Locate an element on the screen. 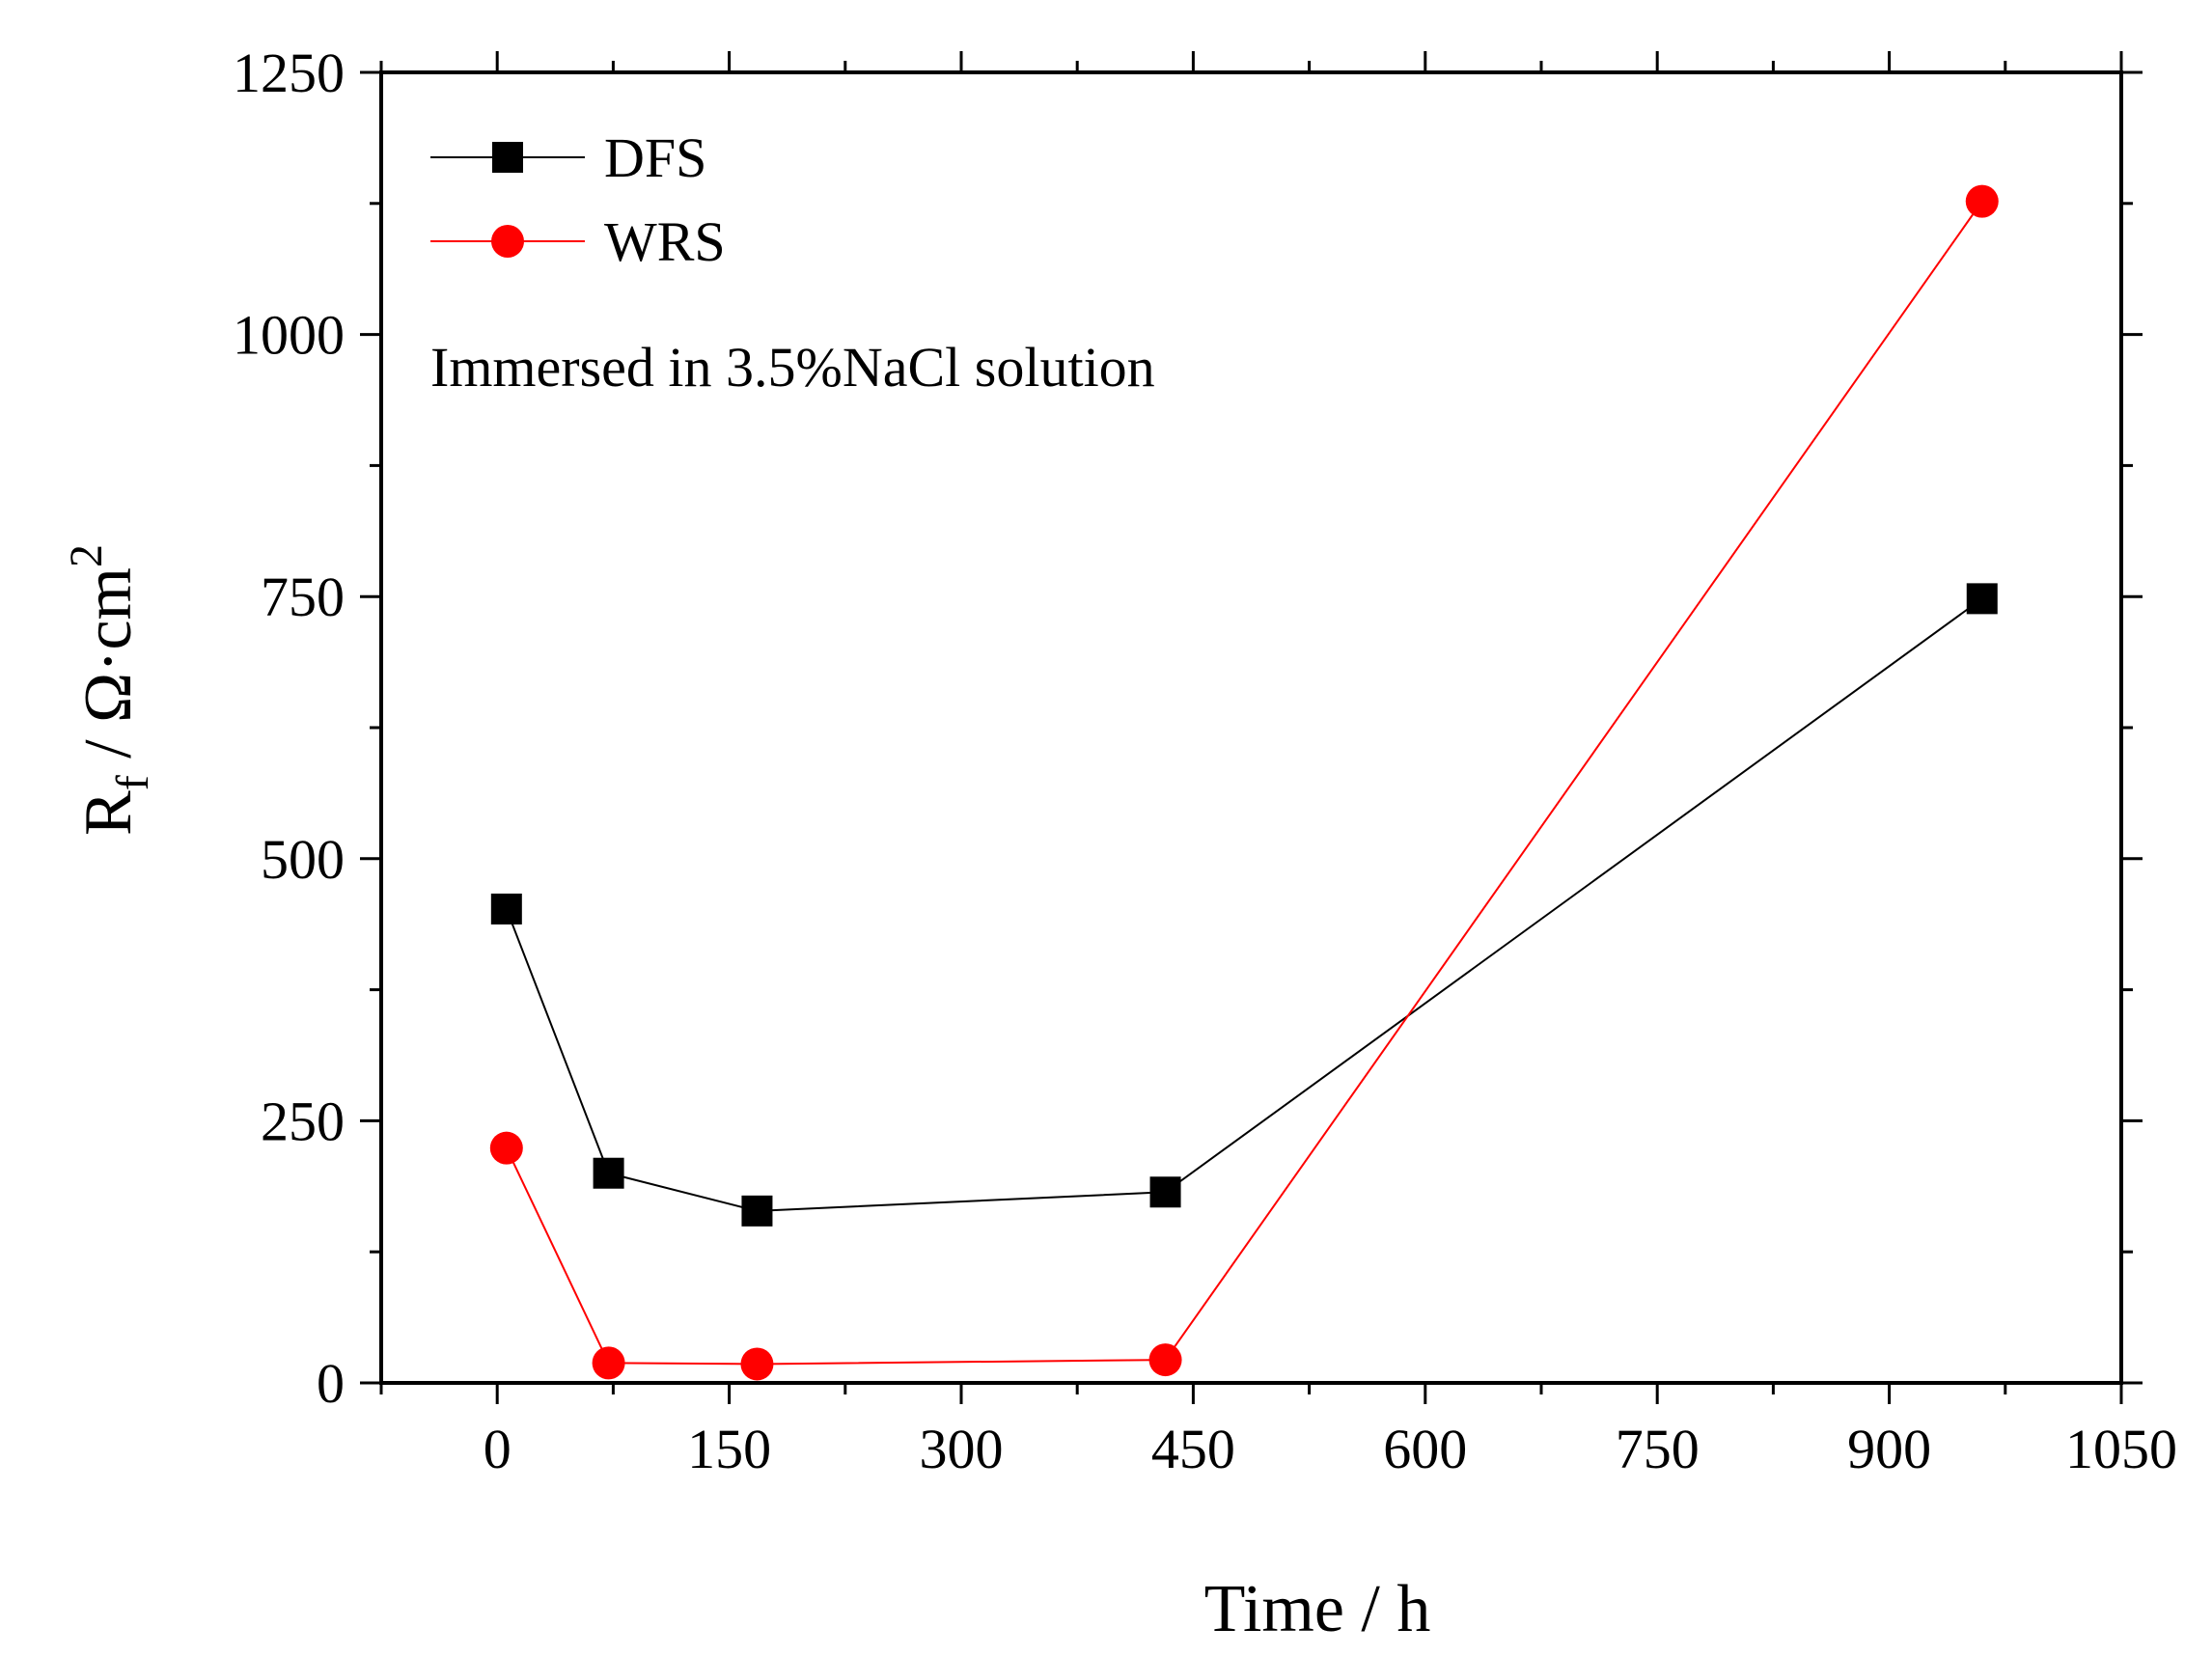 The height and width of the screenshot is (1656, 2212). x-tick-label: 150 is located at coordinates (729, 1449).